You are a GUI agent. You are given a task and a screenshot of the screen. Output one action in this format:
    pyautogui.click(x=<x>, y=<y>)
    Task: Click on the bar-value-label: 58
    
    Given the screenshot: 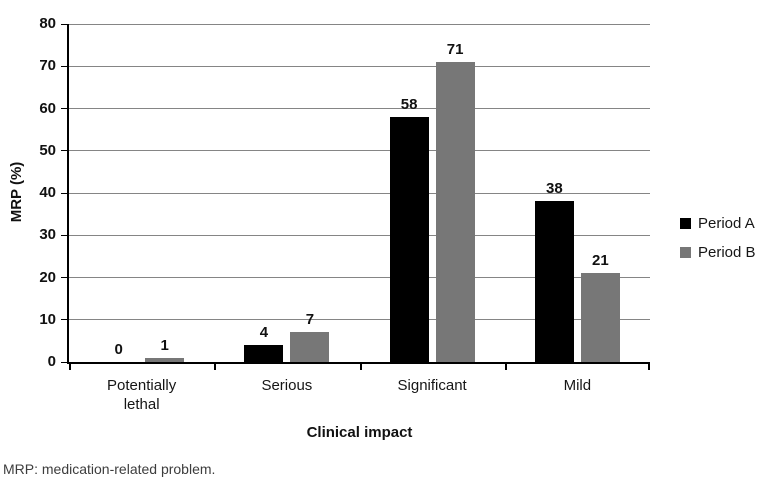 What is the action you would take?
    pyautogui.click(x=409, y=104)
    